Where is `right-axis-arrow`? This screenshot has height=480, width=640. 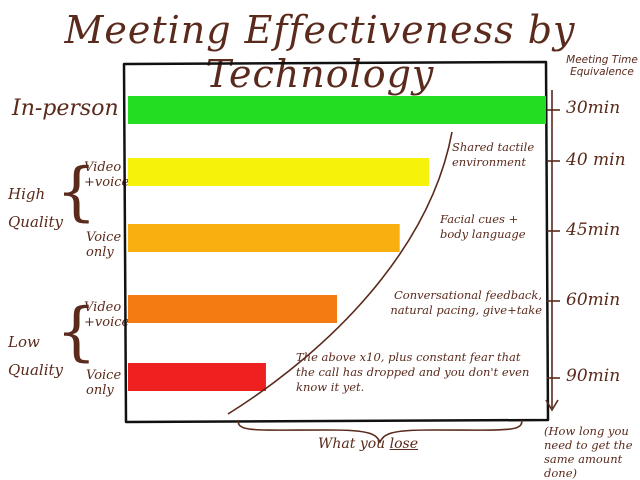
right-axis-arrow is located at coordinates (552, 405).